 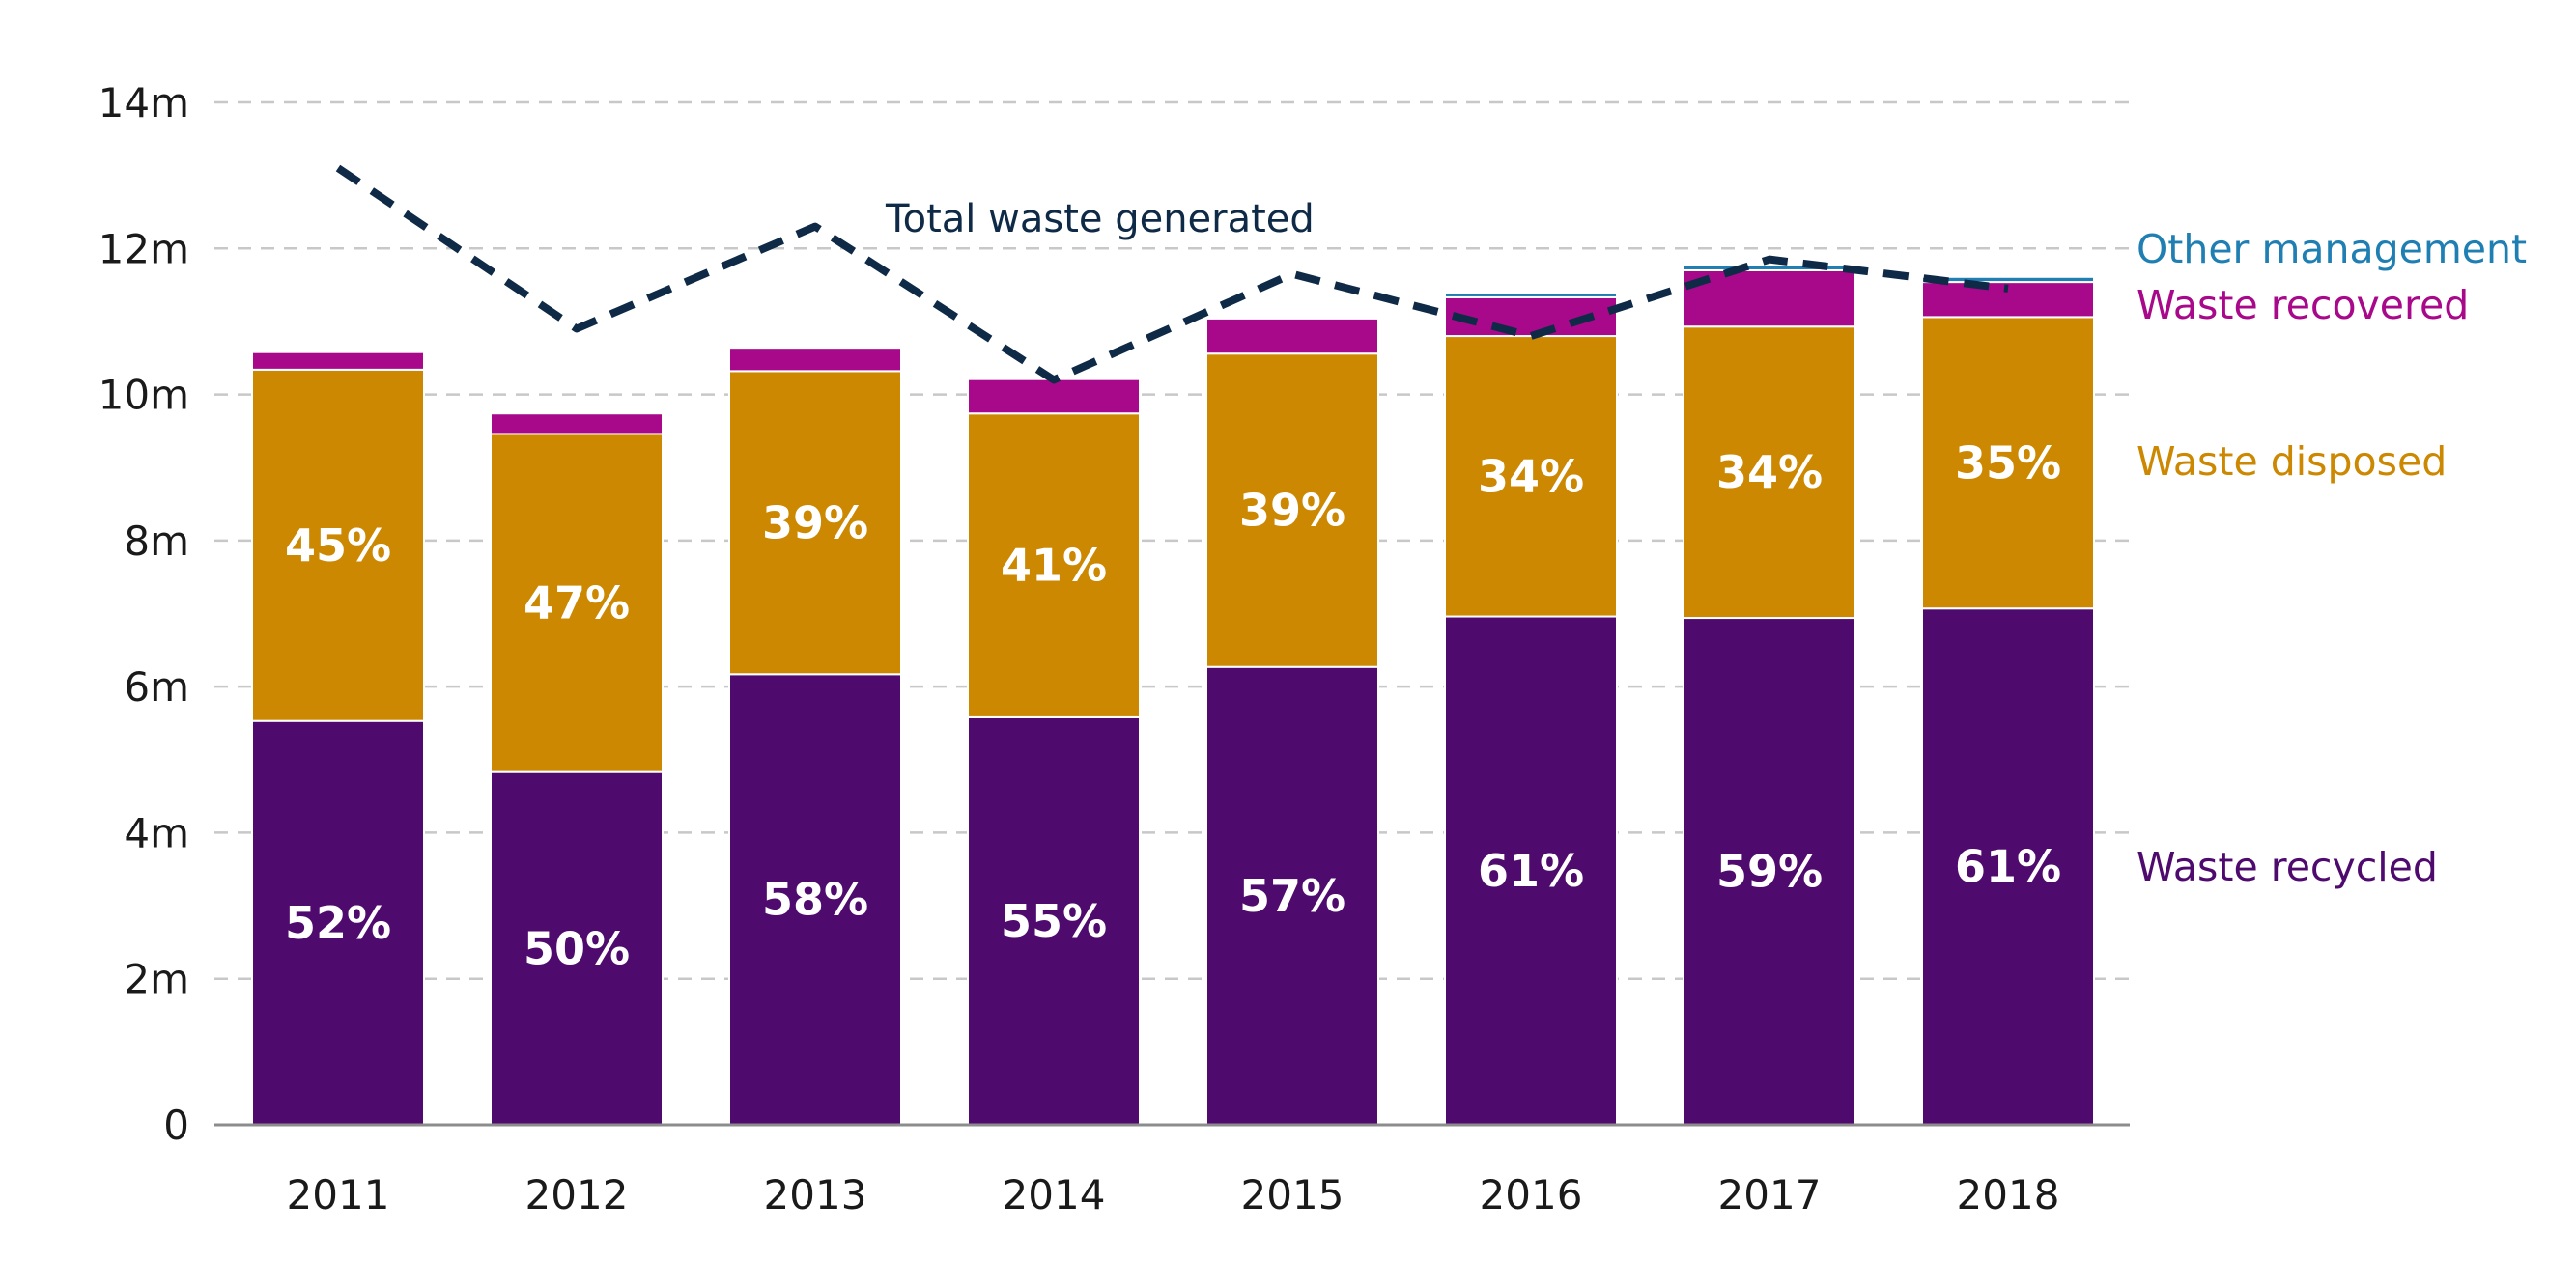 What do you see at coordinates (1173, 1195) in the screenshot?
I see `x-axis-ticks: 2011 2012 2013 2014 2015 2016 2017 2018` at bounding box center [1173, 1195].